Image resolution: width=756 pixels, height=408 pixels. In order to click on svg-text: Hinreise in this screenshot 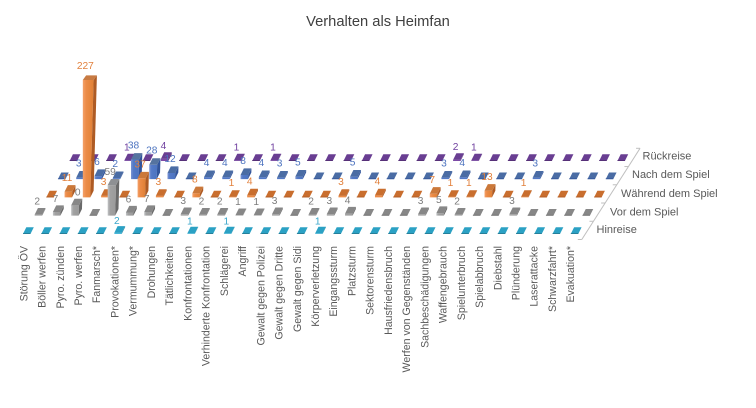, I will do `click(617, 230)`.